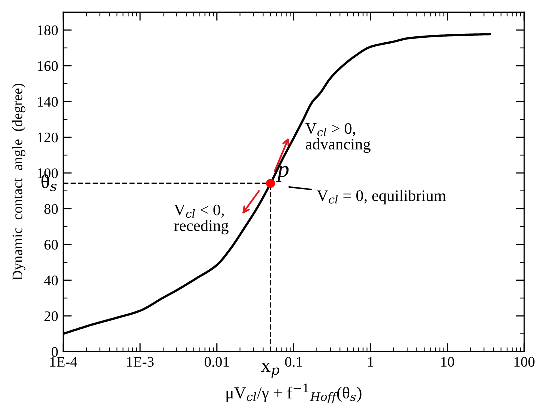 The height and width of the screenshot is (414, 552). What do you see at coordinates (64, 362) in the screenshot?
I see `x-tick-label: 1E-4` at bounding box center [64, 362].